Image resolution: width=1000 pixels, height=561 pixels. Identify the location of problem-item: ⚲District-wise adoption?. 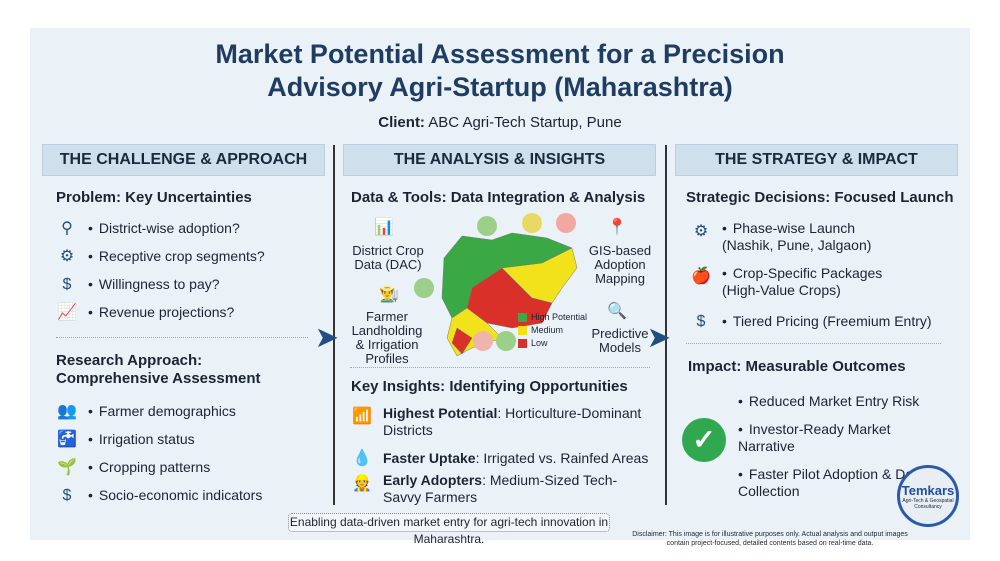
(148, 228).